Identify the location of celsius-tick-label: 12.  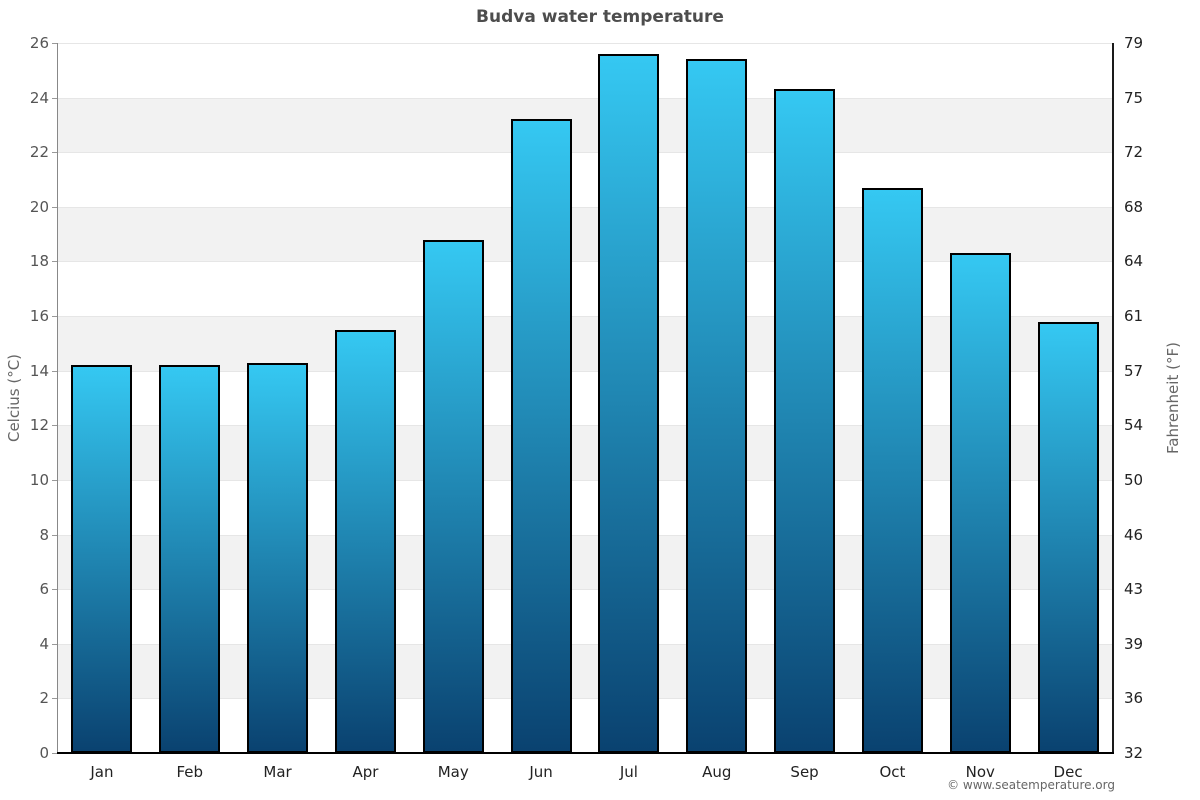
(39, 425).